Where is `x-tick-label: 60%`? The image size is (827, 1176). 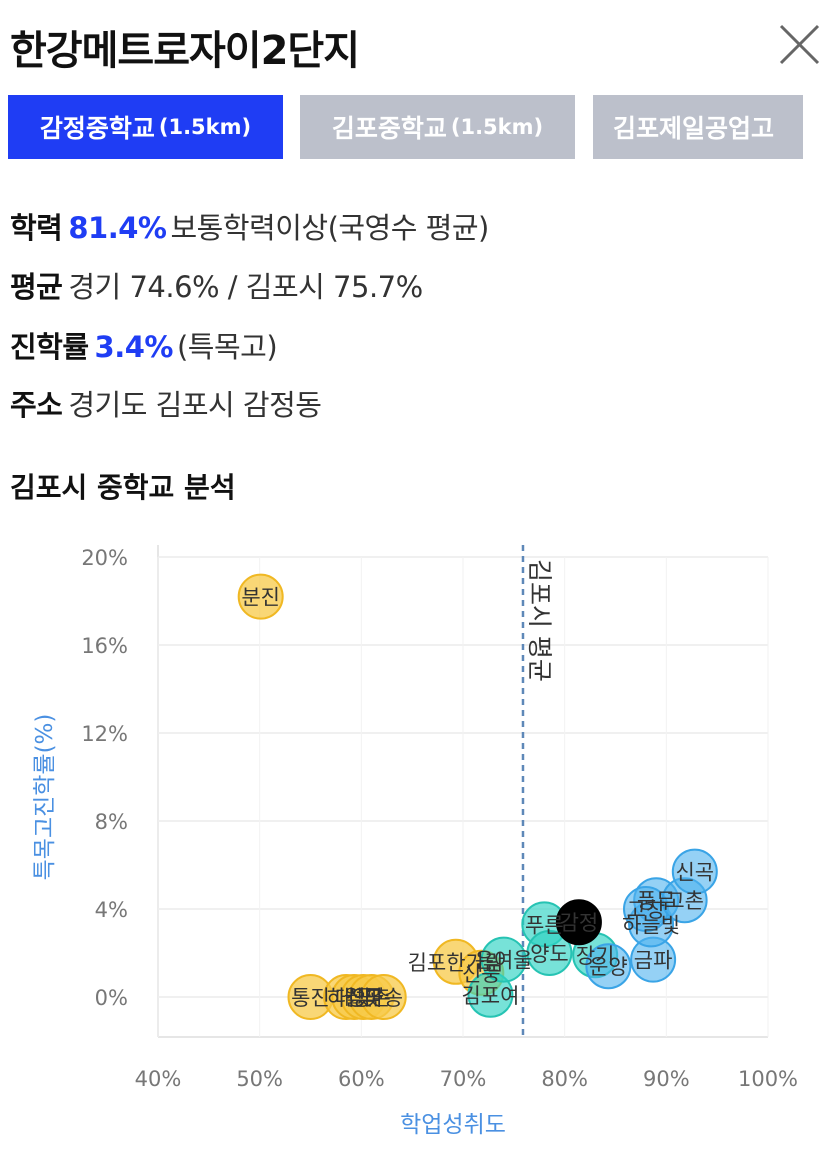
x-tick-label: 60% is located at coordinates (361, 1079).